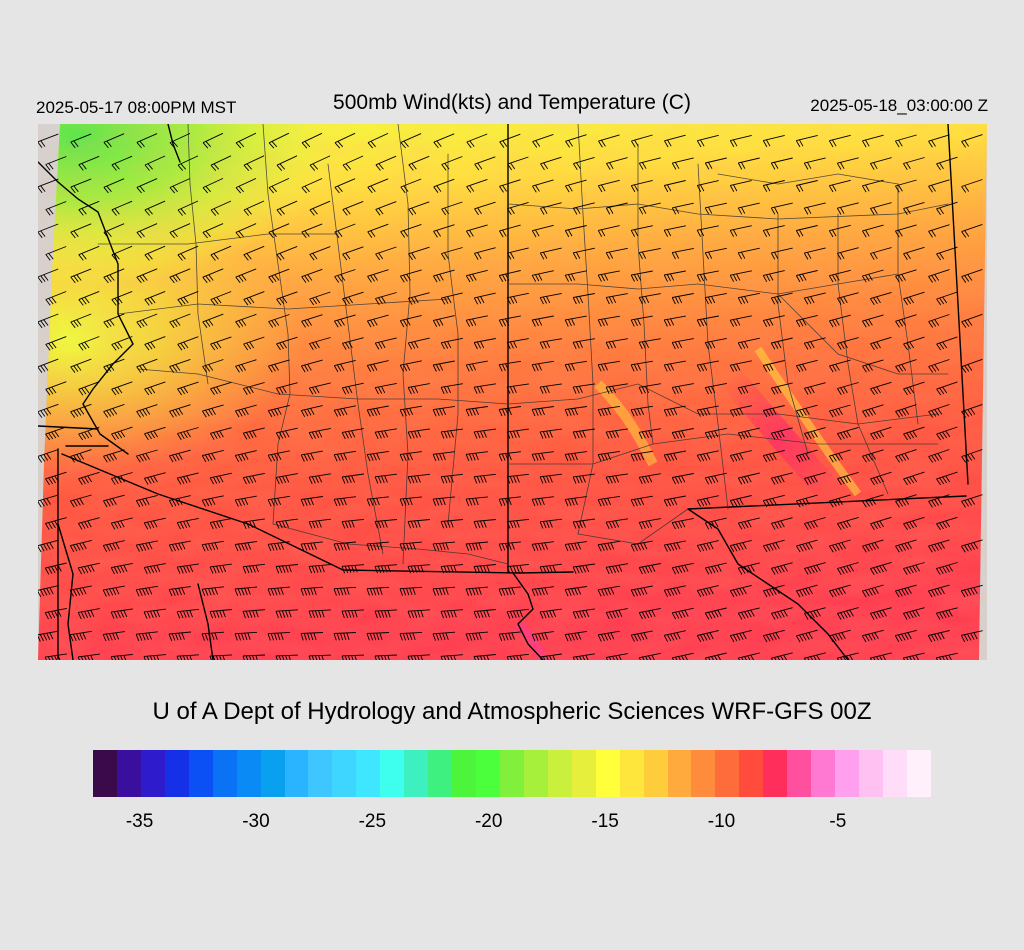 This screenshot has width=1024, height=950. I want to click on valid-time-utc: 2025-05-18_03:00:00 Z, so click(899, 105).